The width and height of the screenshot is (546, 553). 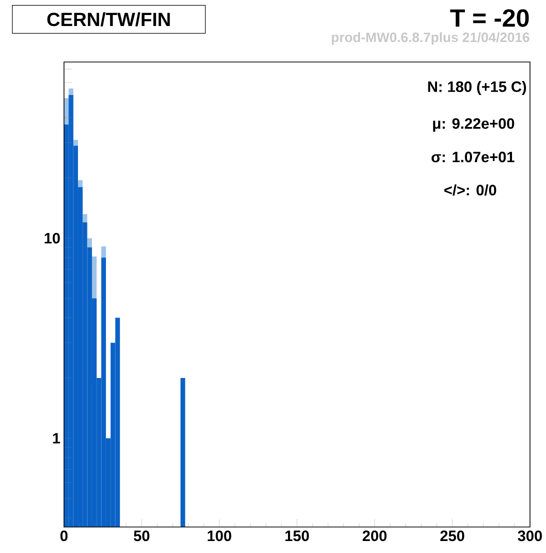 I want to click on annotation: N: 180 (+15 C), so click(x=477, y=88).